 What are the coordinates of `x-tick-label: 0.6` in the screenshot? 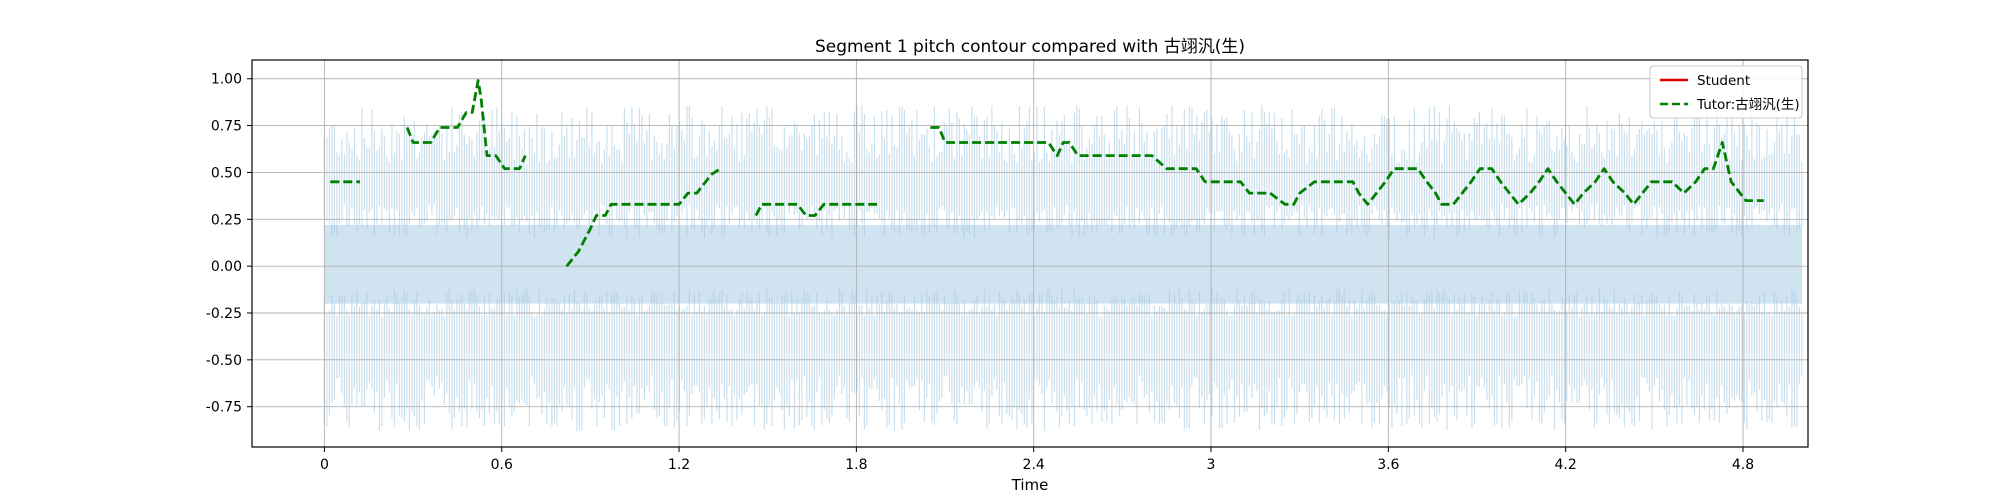 It's located at (502, 465).